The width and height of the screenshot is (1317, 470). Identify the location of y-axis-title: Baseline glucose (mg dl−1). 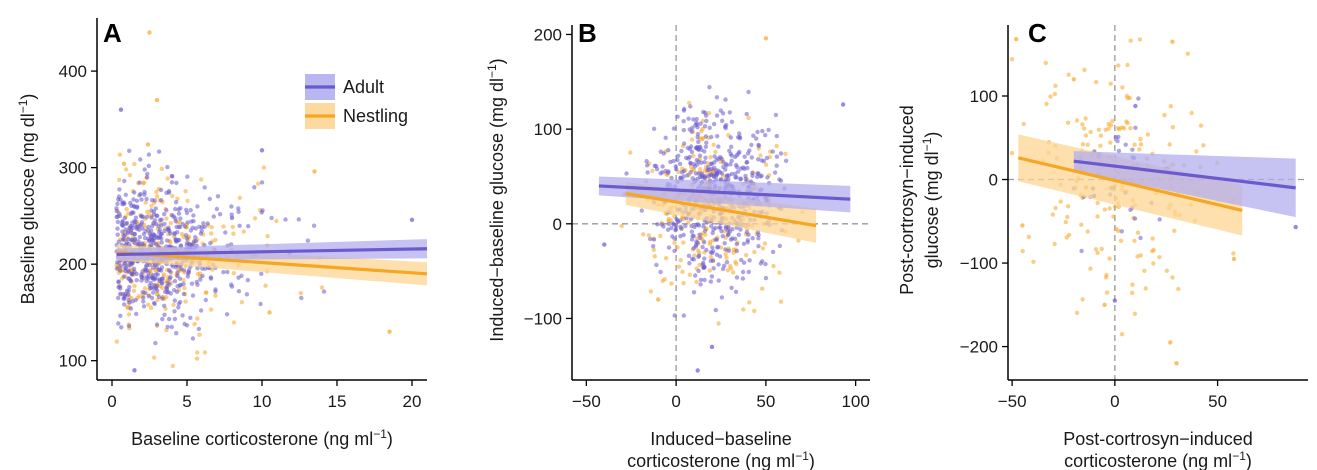
(27, 199).